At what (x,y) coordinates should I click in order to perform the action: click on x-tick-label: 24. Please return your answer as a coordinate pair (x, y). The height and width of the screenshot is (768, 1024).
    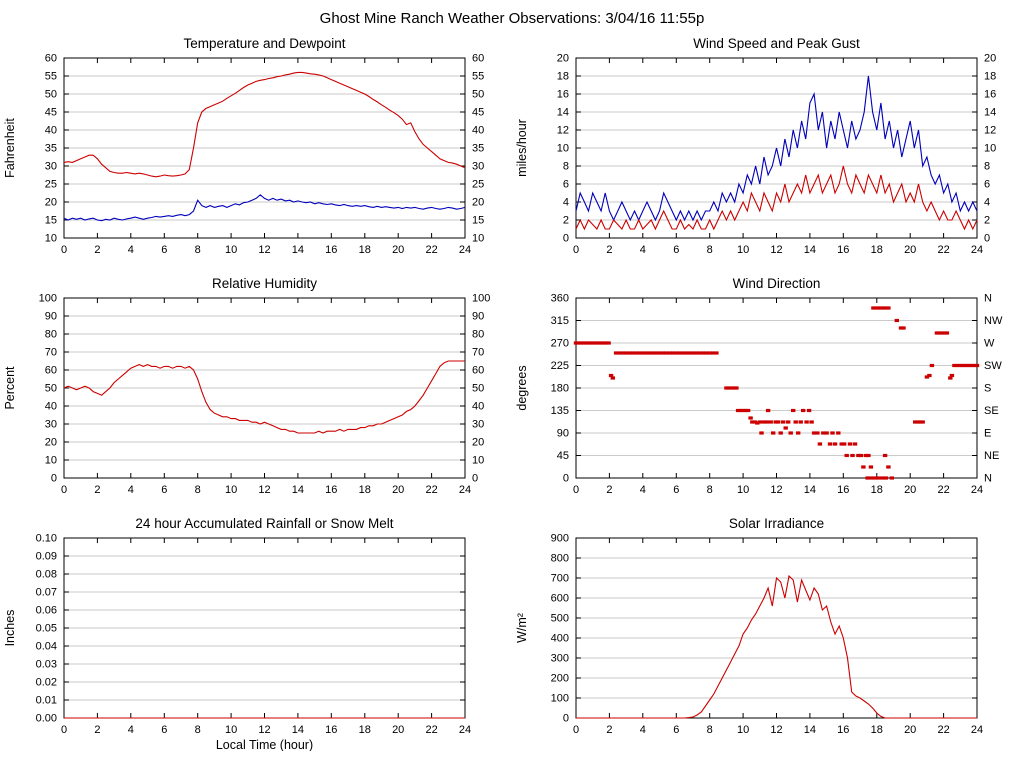
    Looking at the image, I should click on (977, 730).